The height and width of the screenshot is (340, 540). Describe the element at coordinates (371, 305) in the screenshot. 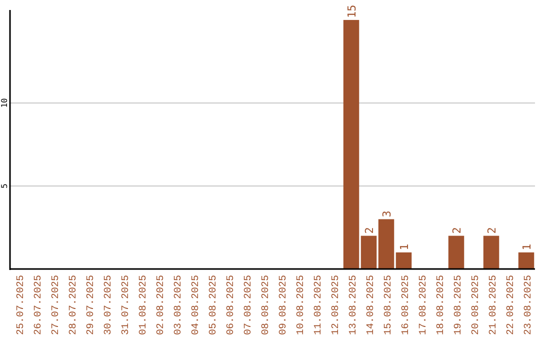

I see `x-tick-label: 14.08.2025` at that location.